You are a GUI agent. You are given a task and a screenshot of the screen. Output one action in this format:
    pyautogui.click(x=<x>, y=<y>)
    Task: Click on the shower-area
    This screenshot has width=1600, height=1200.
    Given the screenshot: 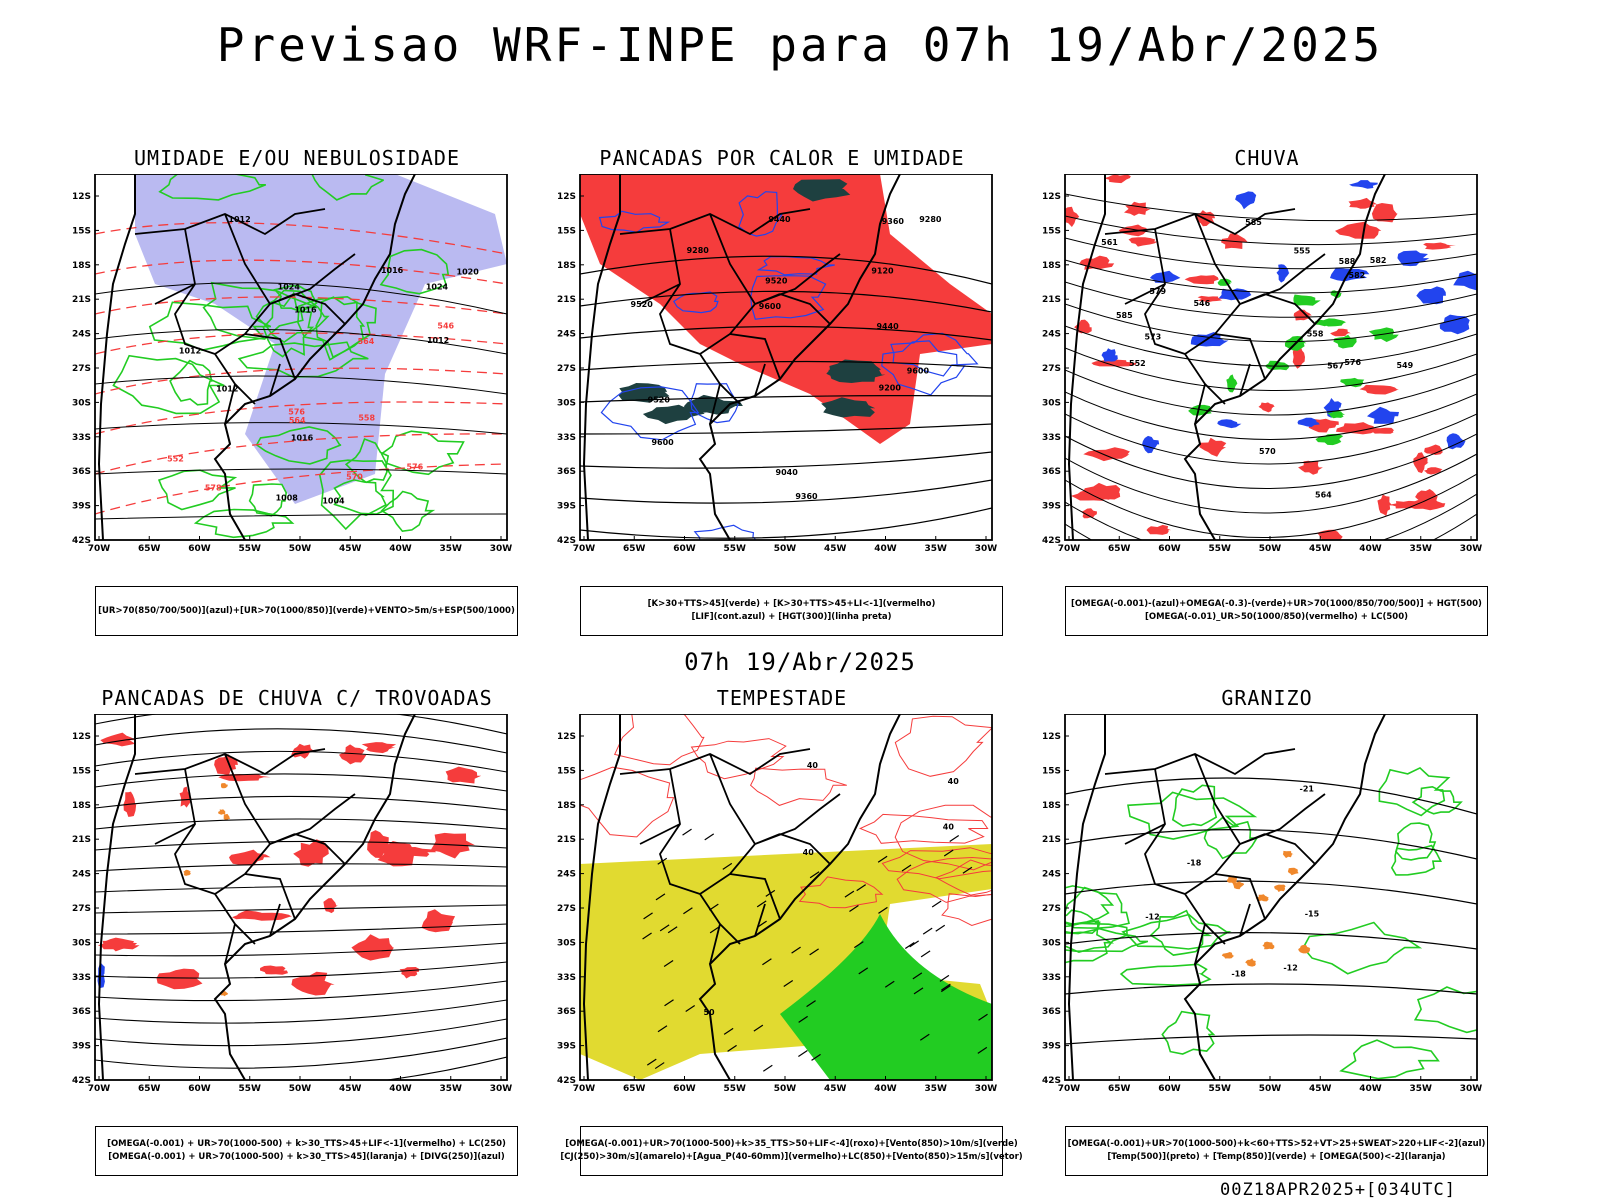 What is the action you would take?
    pyautogui.click(x=224, y=786)
    